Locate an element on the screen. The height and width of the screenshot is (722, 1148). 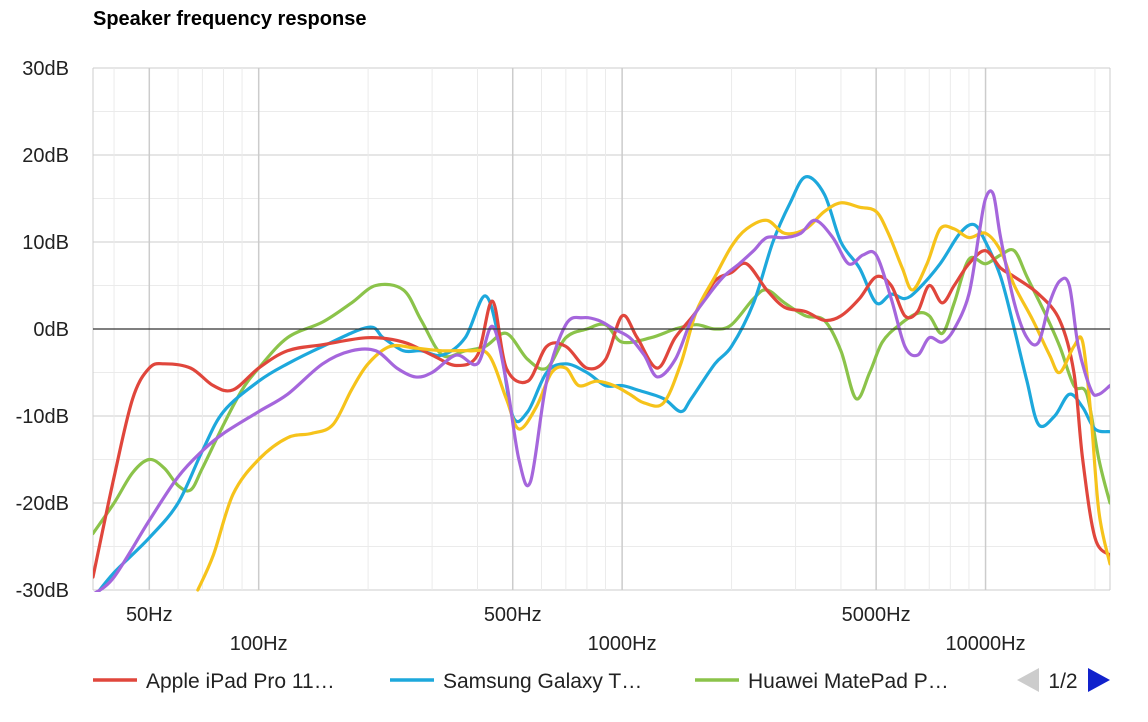
x-axis-ticks: 50Hz 100Hz 500Hz 1000Hz 5000Hz 10000Hz is located at coordinates (576, 629).